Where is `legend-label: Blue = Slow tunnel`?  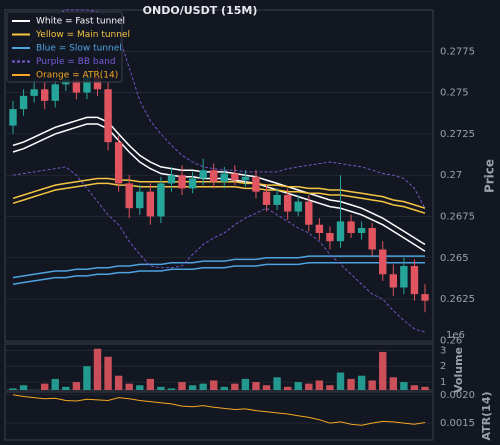 legend-label: Blue = Slow tunnel is located at coordinates (79, 49).